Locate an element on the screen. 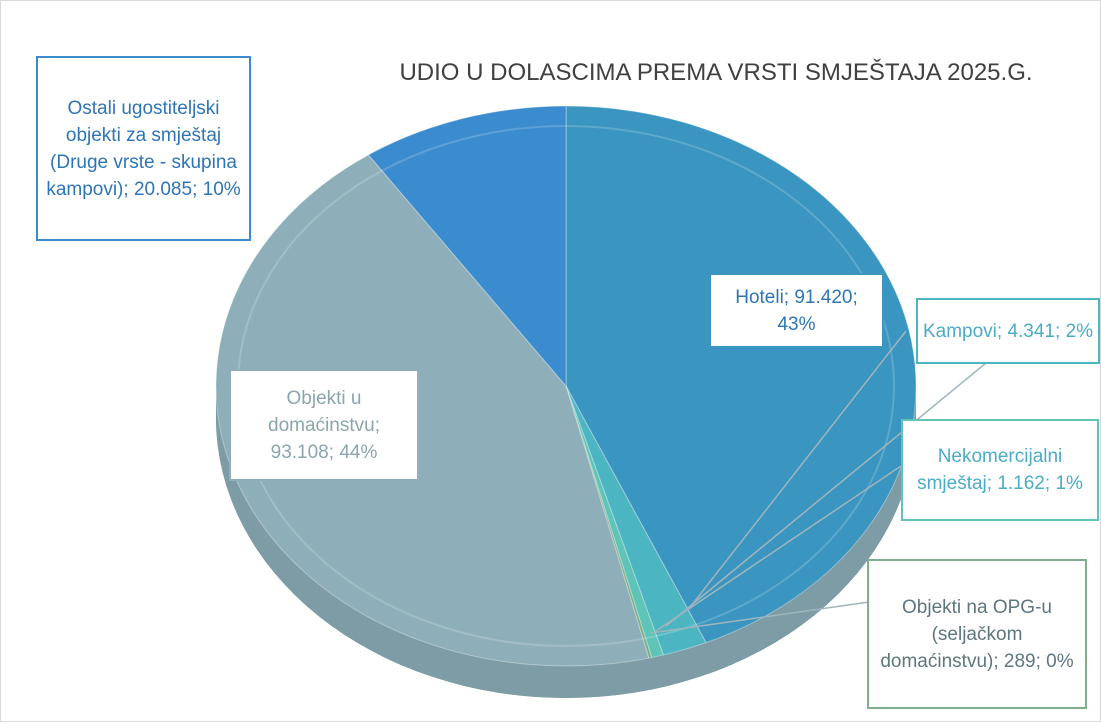 The height and width of the screenshot is (722, 1101). data-label: Kampovi; 4.341; 2% is located at coordinates (1008, 331).